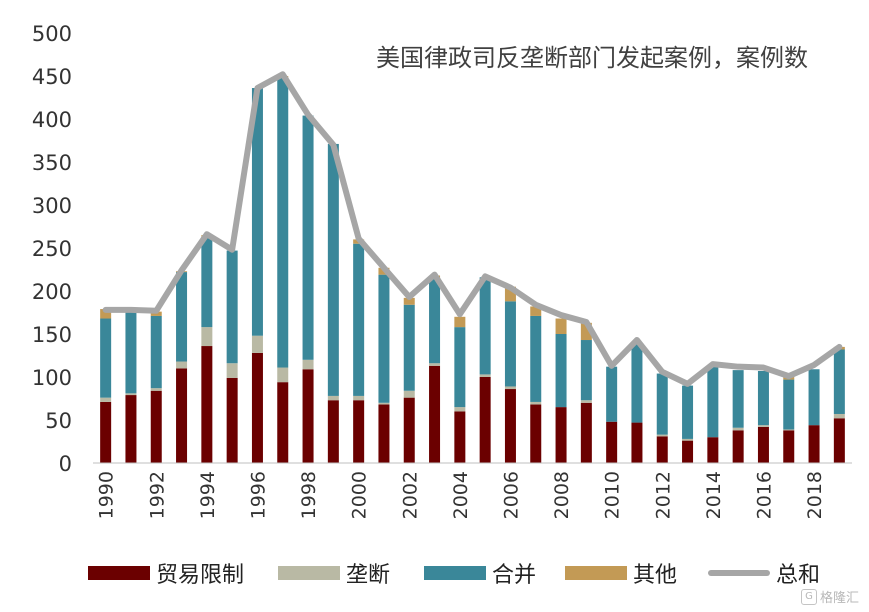 Image resolution: width=869 pixels, height=612 pixels. I want to click on bar-series-3-2008, so click(561, 371).